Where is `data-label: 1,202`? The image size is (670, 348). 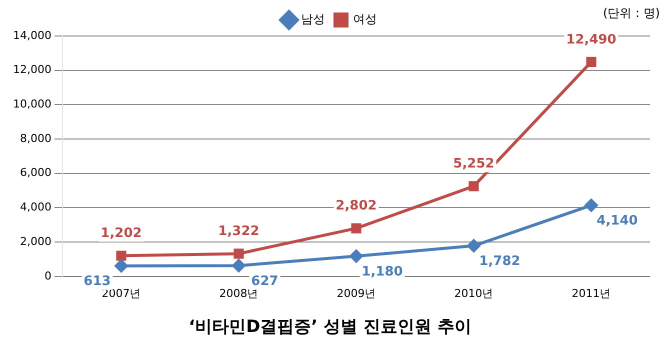 data-label: 1,202 is located at coordinates (121, 234).